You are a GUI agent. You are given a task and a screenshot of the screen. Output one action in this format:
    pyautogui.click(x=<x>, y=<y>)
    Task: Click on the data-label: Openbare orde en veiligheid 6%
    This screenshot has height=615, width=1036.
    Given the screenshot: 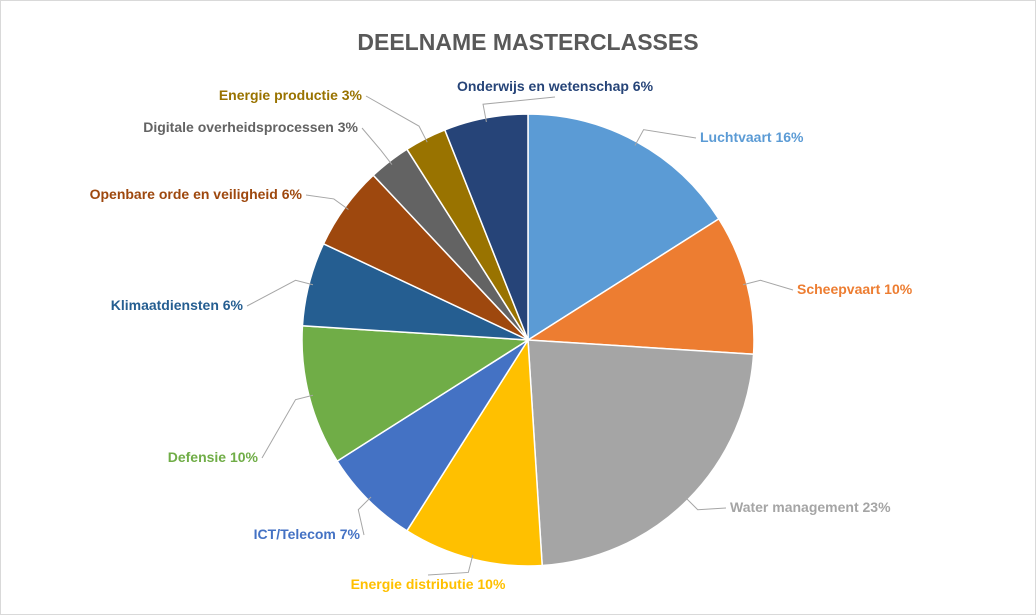 What is the action you would take?
    pyautogui.click(x=196, y=194)
    